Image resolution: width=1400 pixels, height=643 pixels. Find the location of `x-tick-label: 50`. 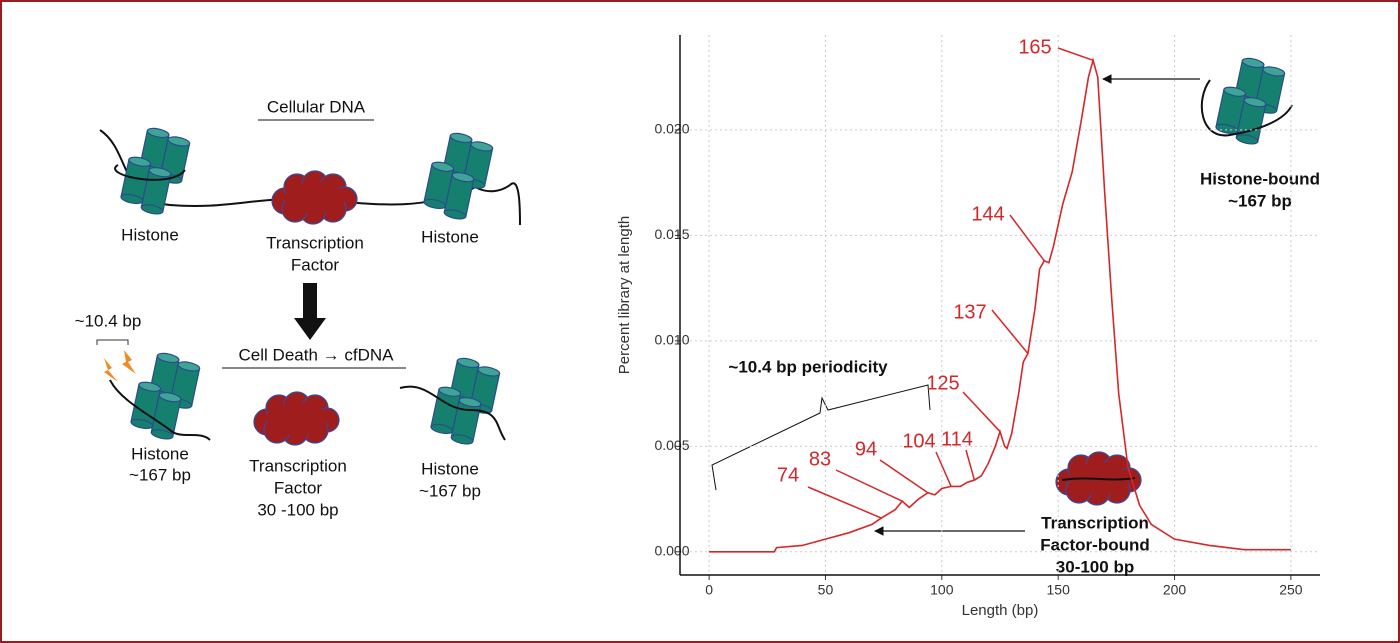

x-tick-label: 50 is located at coordinates (826, 590).